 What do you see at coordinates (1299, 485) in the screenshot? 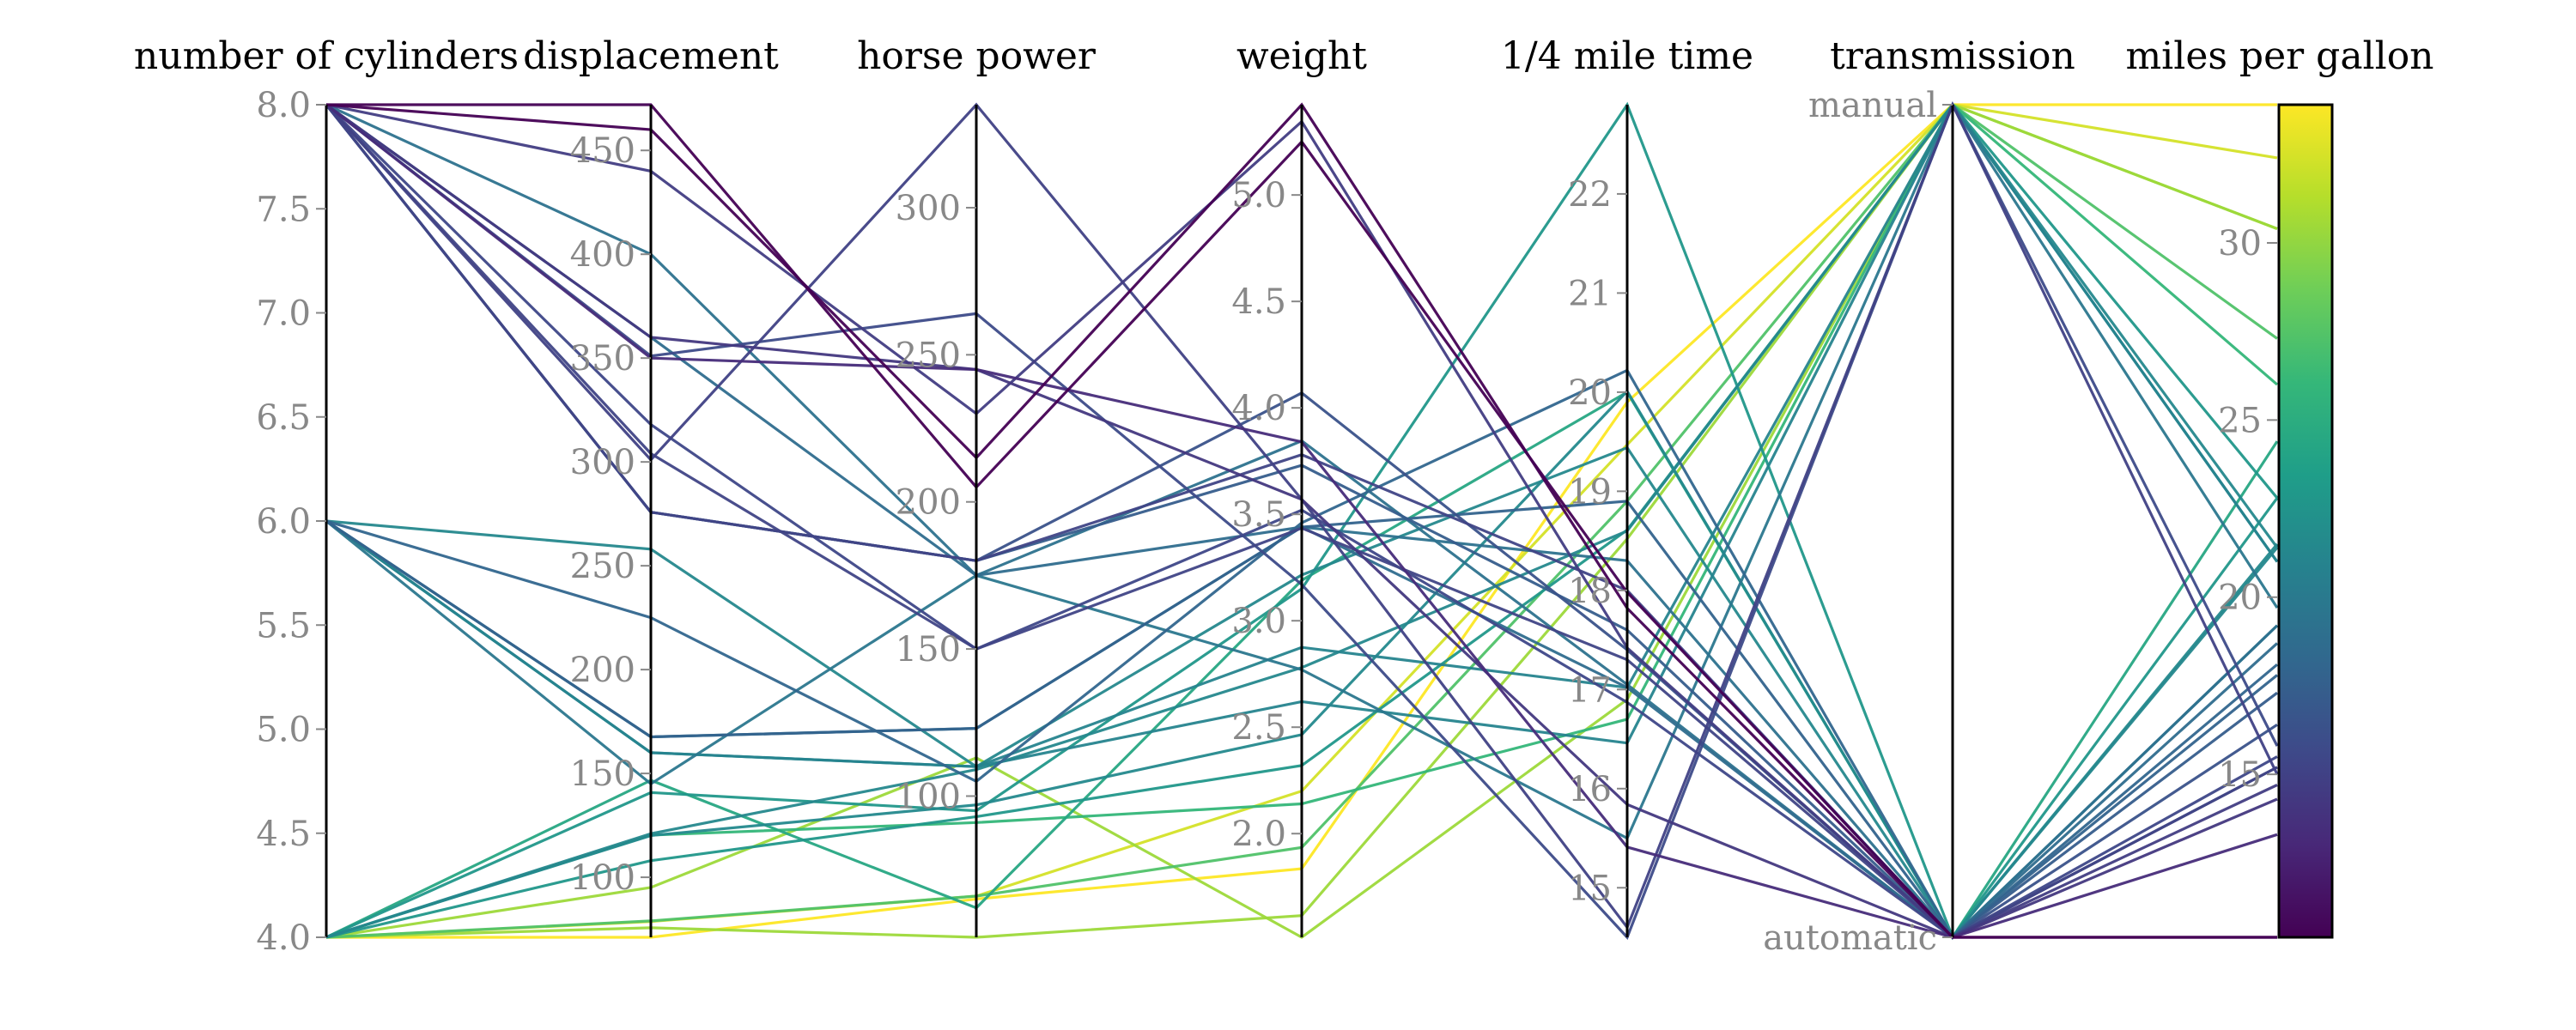
I see `axis-wt: 2.0 2.5 3.0 3.5 4.0 4.5 5.0 weight` at bounding box center [1299, 485].